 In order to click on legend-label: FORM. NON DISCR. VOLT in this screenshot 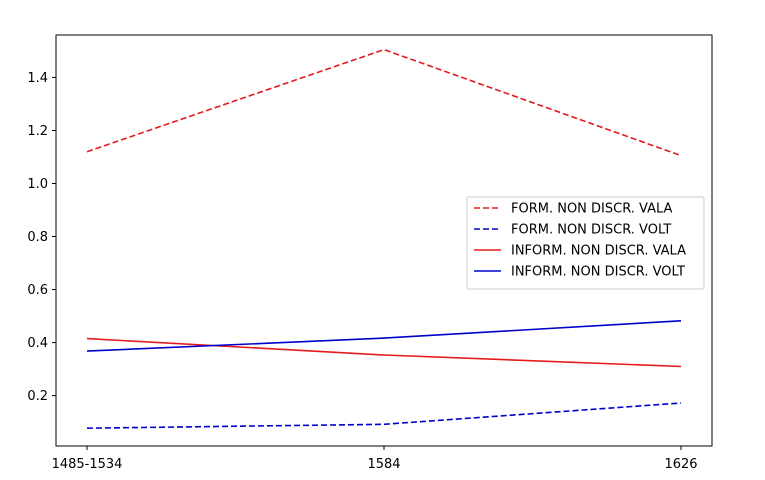, I will do `click(591, 230)`.